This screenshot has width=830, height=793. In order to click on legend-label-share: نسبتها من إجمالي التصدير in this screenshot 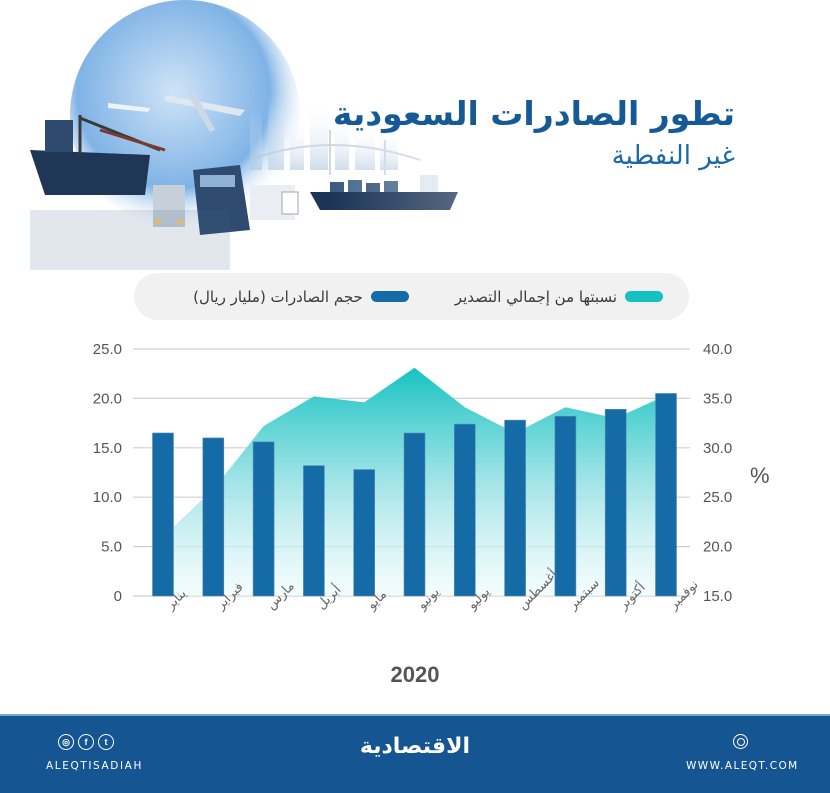, I will do `click(535, 296)`.